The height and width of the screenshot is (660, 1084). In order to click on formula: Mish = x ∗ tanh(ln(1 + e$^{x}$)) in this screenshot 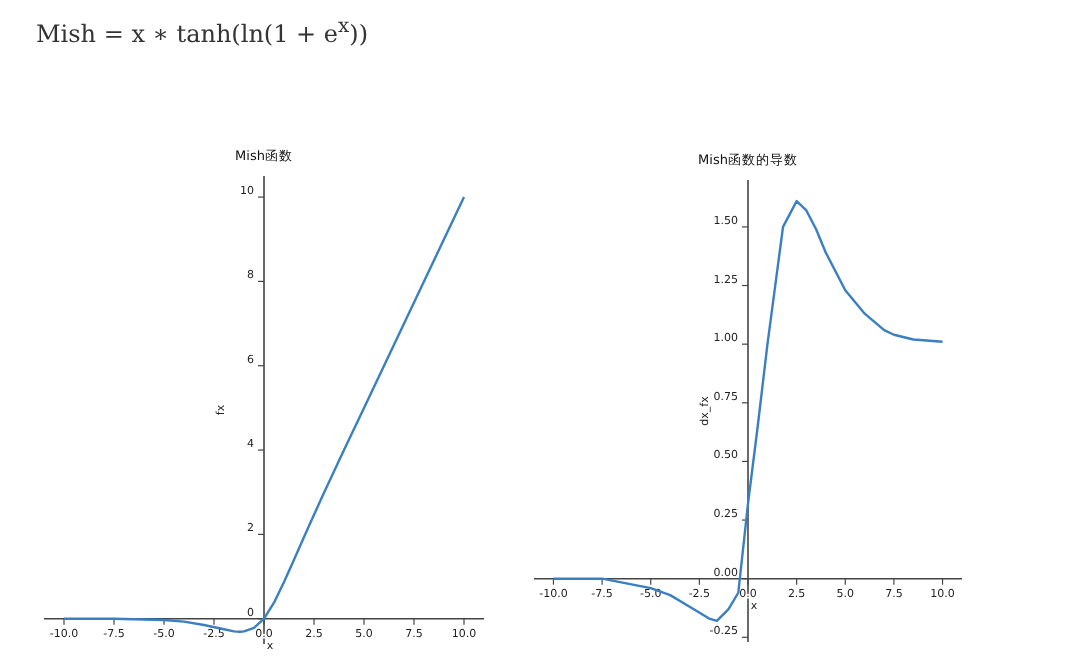, I will do `click(202, 32)`.